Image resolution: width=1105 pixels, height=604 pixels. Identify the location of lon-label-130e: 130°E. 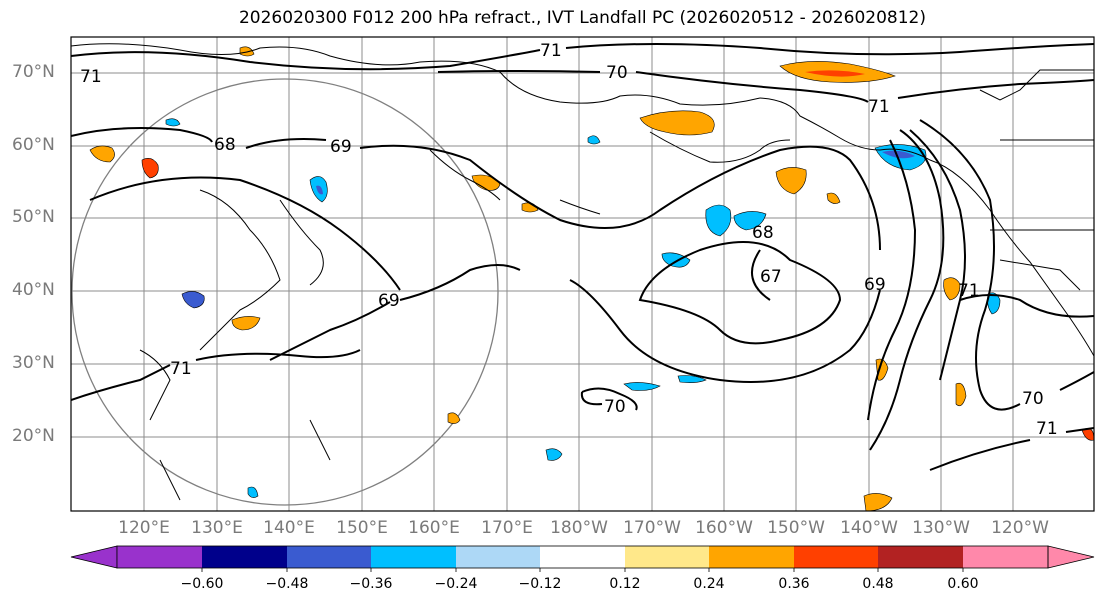
(217, 528).